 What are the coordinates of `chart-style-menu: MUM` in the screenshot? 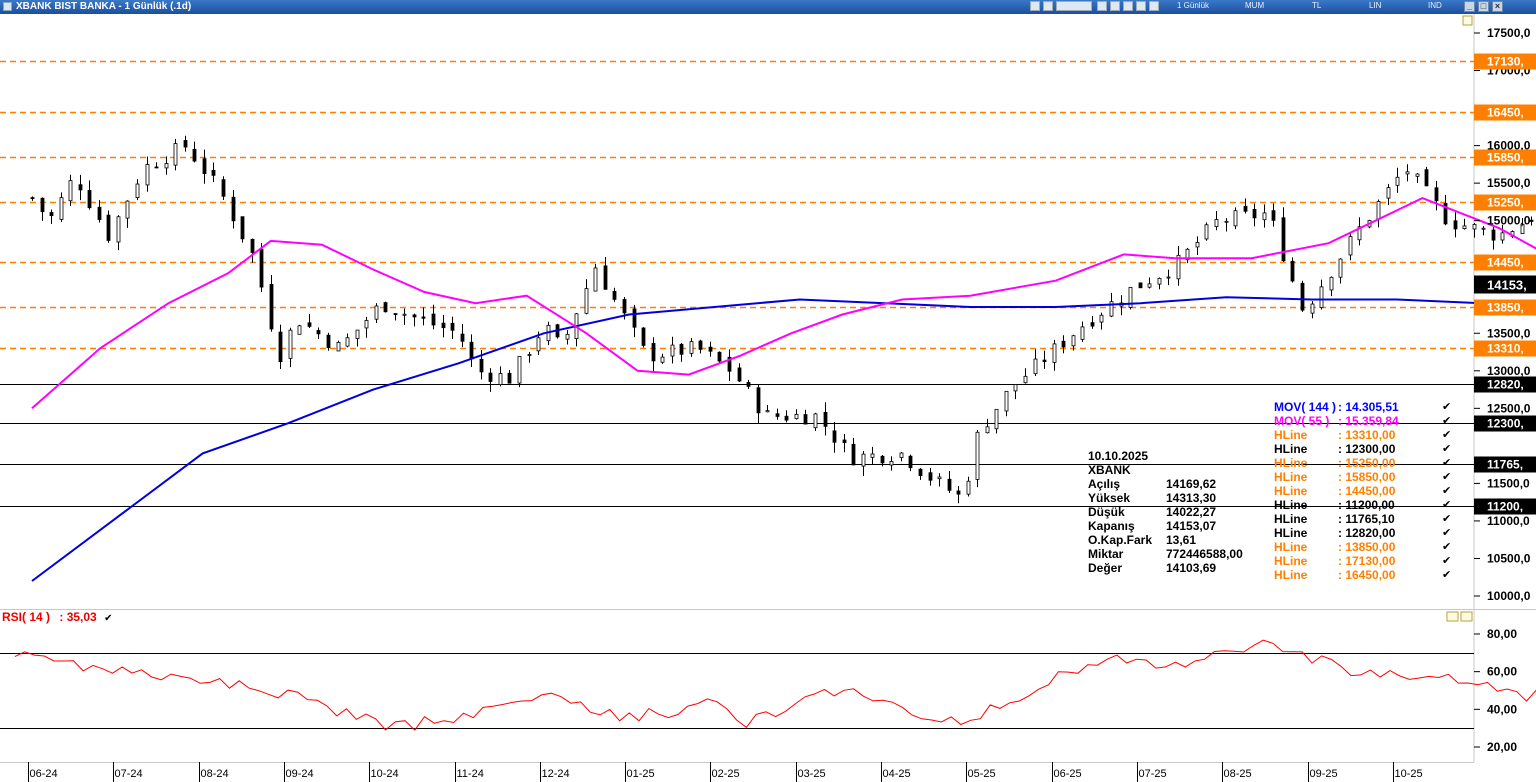 It's located at (1255, 5).